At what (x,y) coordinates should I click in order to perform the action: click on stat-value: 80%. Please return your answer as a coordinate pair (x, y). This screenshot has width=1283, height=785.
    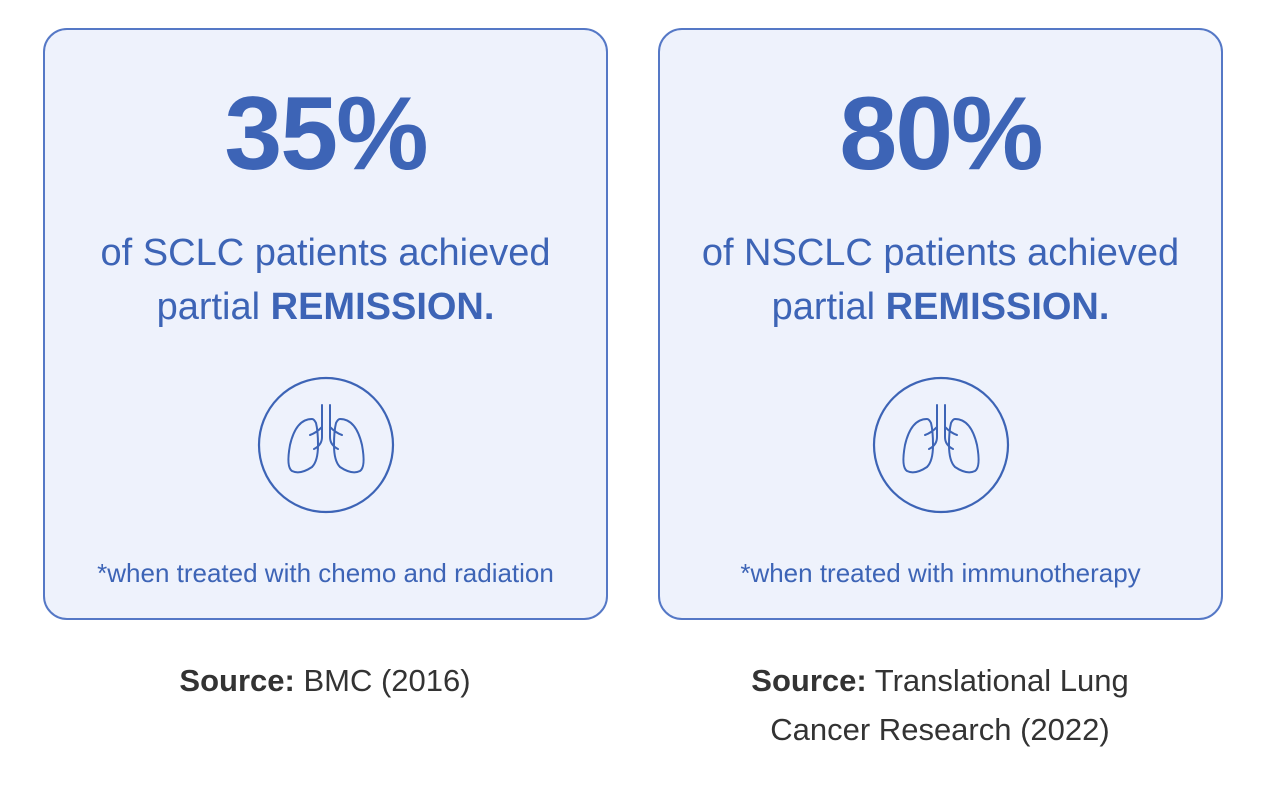
    Looking at the image, I should click on (941, 134).